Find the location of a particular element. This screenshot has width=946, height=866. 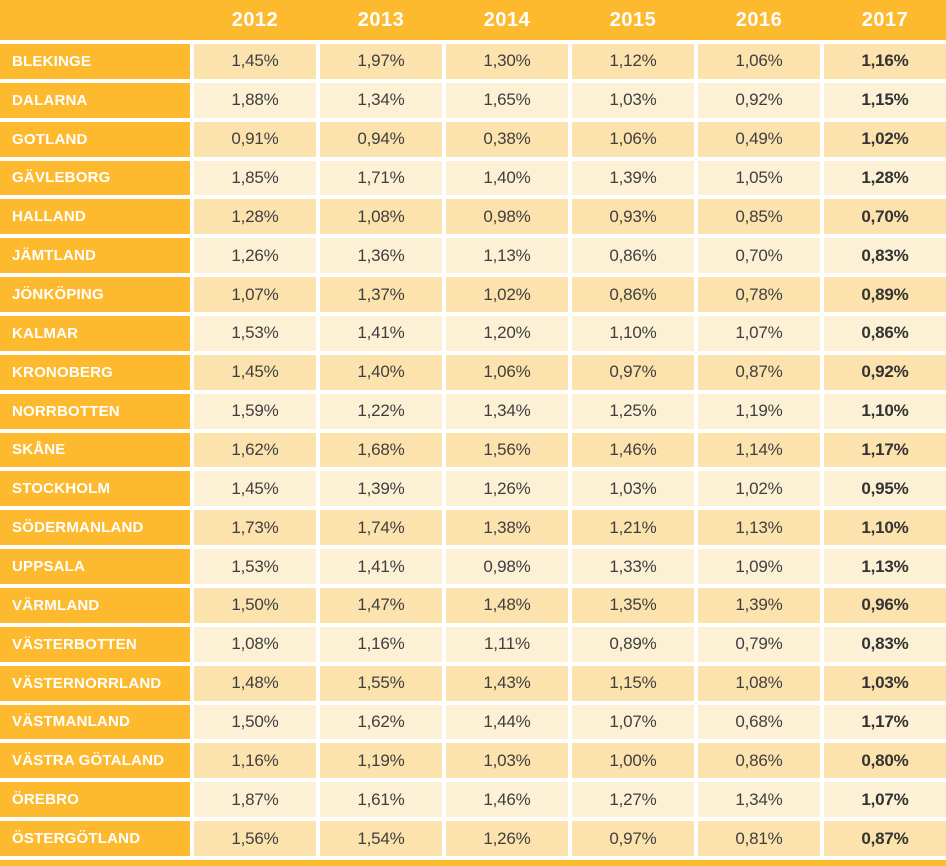

value-cell: 1,55% is located at coordinates (381, 683).